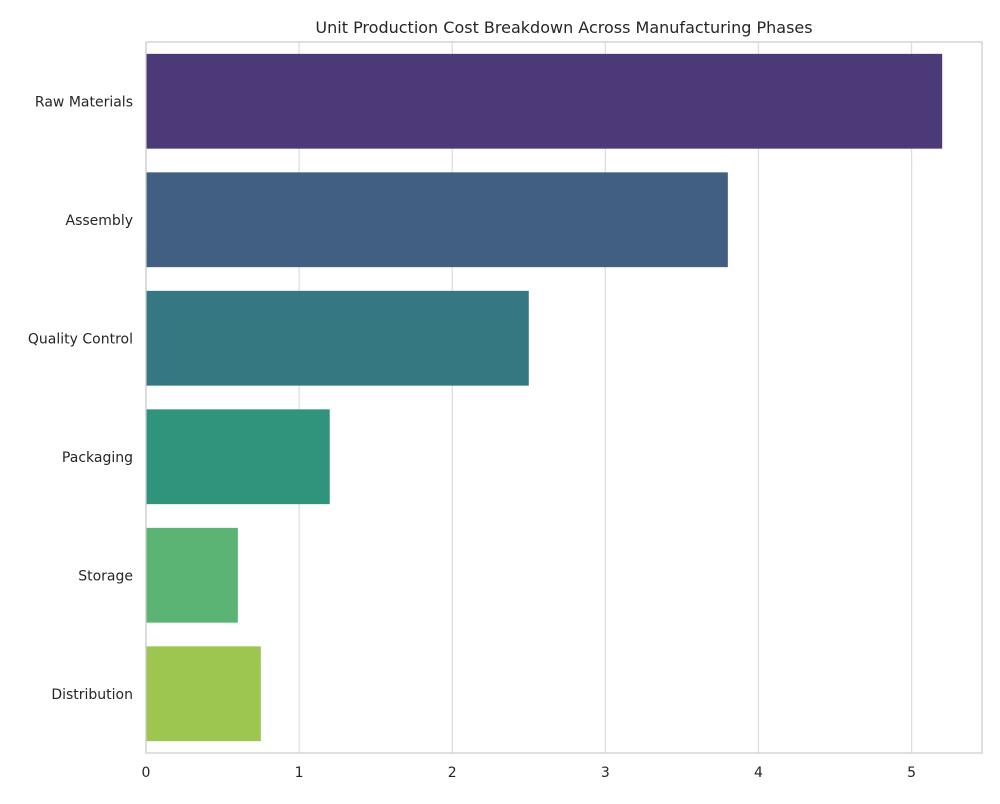  What do you see at coordinates (80, 339) in the screenshot?
I see `y-tick-label: Quality Control` at bounding box center [80, 339].